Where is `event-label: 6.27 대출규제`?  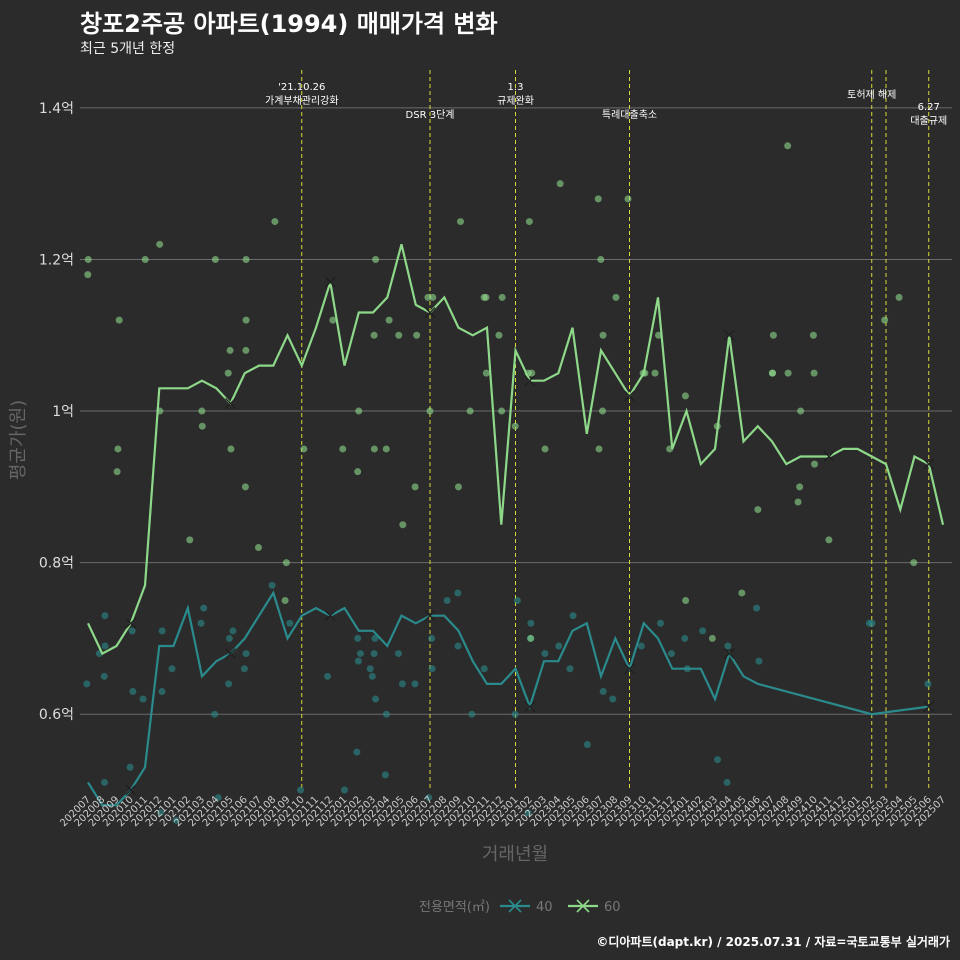
event-label: 6.27 대출규제 is located at coordinates (928, 114).